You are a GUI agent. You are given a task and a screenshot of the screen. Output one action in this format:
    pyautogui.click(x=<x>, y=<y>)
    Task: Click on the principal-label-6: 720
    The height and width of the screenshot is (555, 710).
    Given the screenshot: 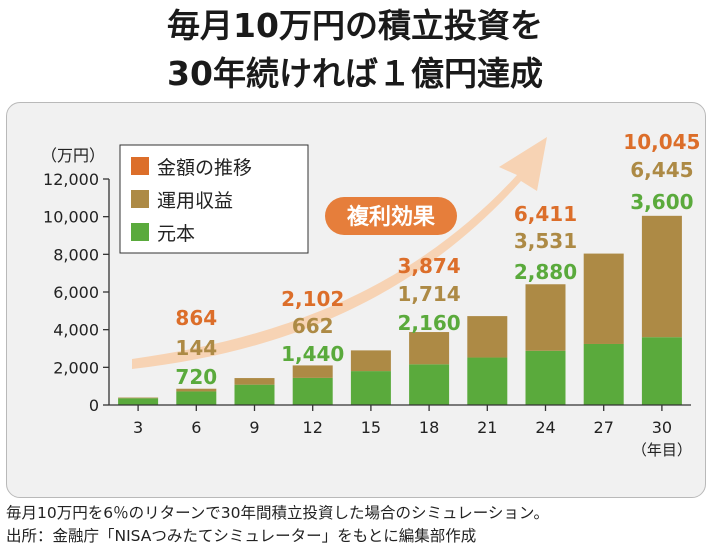 What is the action you would take?
    pyautogui.click(x=196, y=377)
    